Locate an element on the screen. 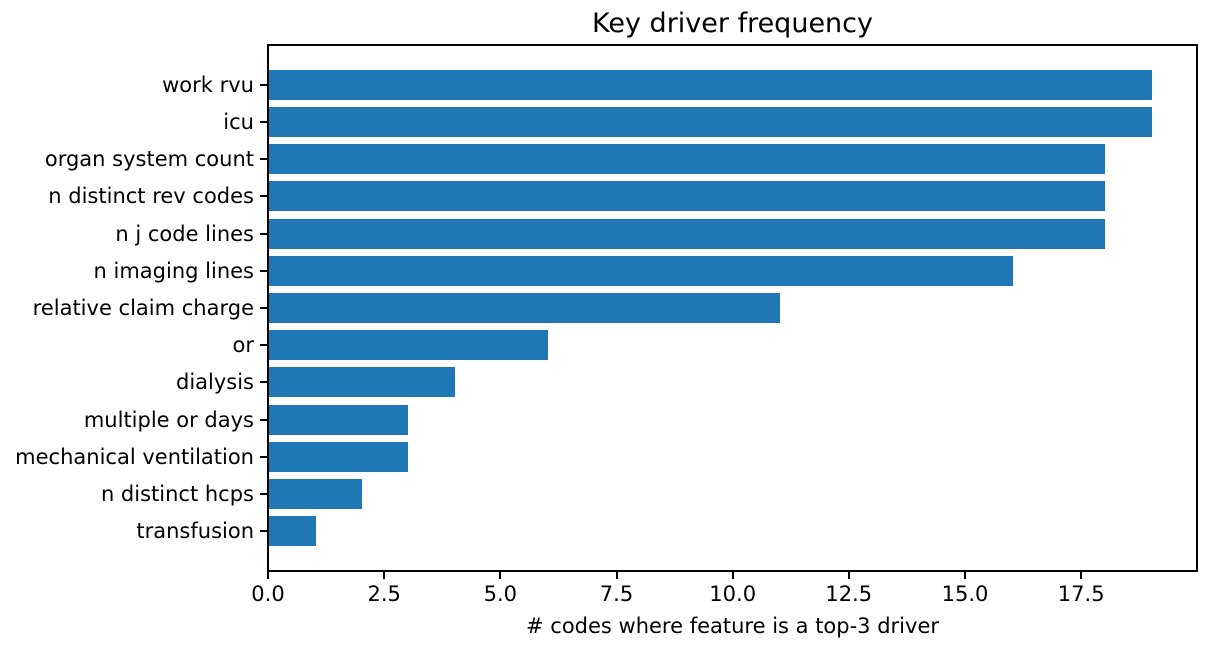 The image size is (1211, 649). bar-relative-claim-charge is located at coordinates (525, 308).